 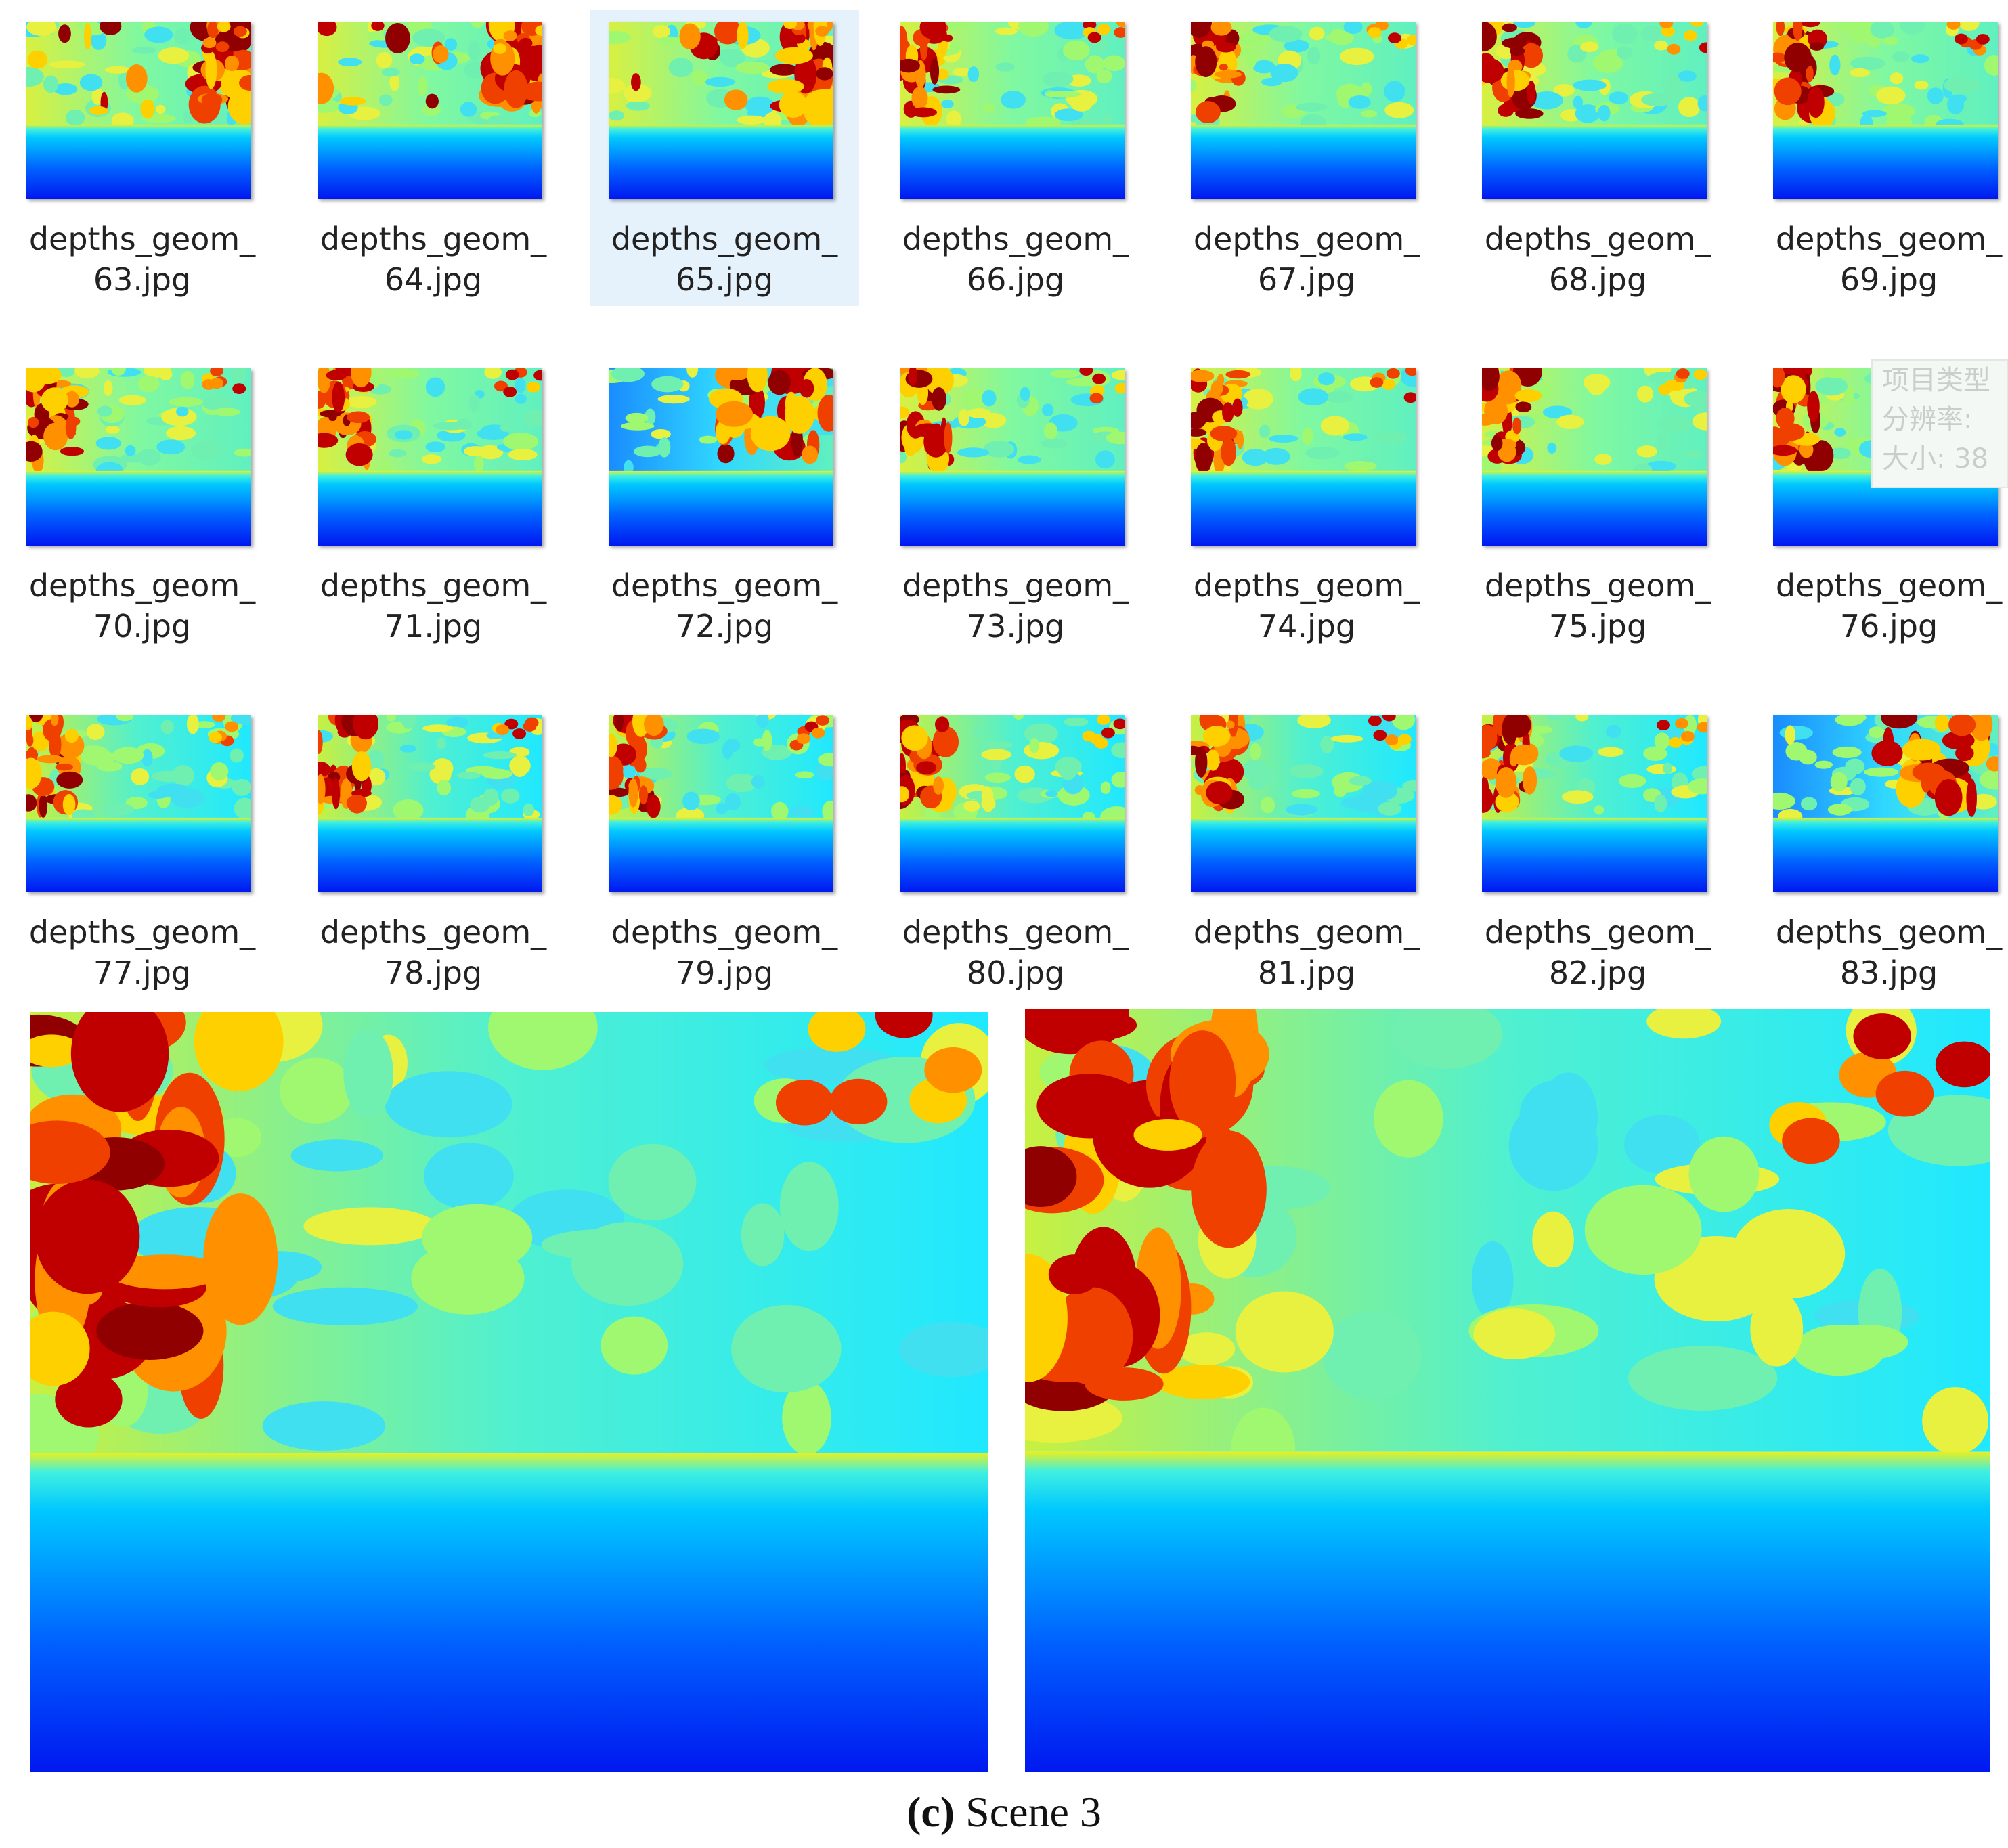 I want to click on file-item: depths_geom_ 68.jpg, so click(x=1597, y=158).